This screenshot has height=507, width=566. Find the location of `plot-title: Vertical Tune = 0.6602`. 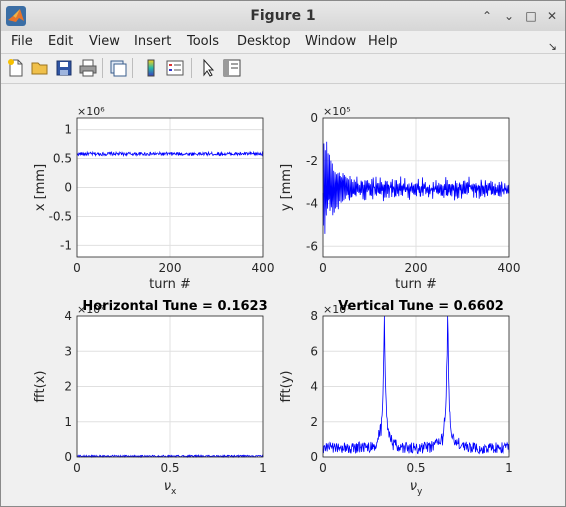

plot-title: Vertical Tune = 0.6602 is located at coordinates (421, 306).